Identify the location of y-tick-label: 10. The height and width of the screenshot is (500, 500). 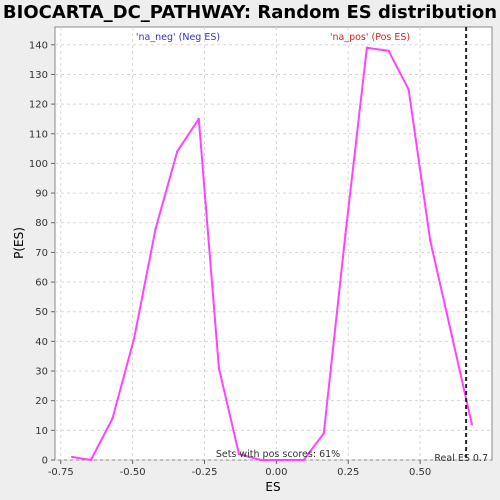
(41, 431).